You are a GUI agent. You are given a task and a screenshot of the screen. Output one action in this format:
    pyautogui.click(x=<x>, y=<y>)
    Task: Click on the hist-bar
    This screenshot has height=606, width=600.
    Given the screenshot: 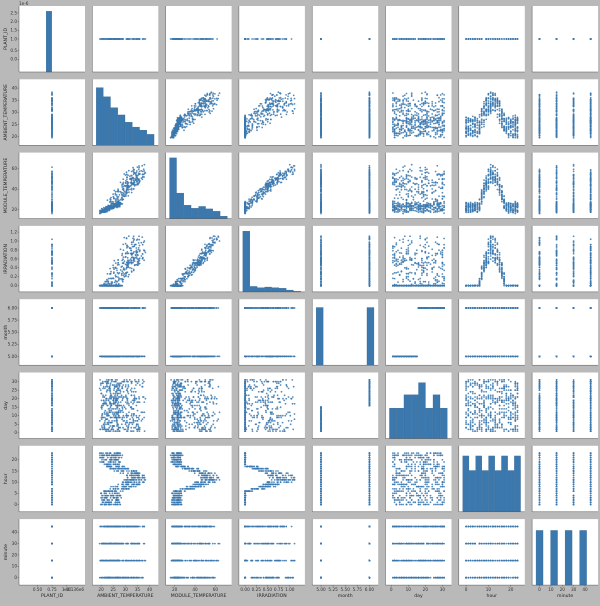 What is the action you would take?
    pyautogui.click(x=107, y=121)
    